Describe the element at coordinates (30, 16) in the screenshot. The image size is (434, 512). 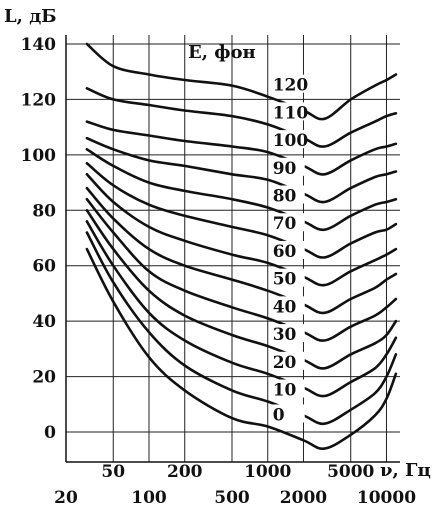
I see `y-axis-label: L, дБ` at that location.